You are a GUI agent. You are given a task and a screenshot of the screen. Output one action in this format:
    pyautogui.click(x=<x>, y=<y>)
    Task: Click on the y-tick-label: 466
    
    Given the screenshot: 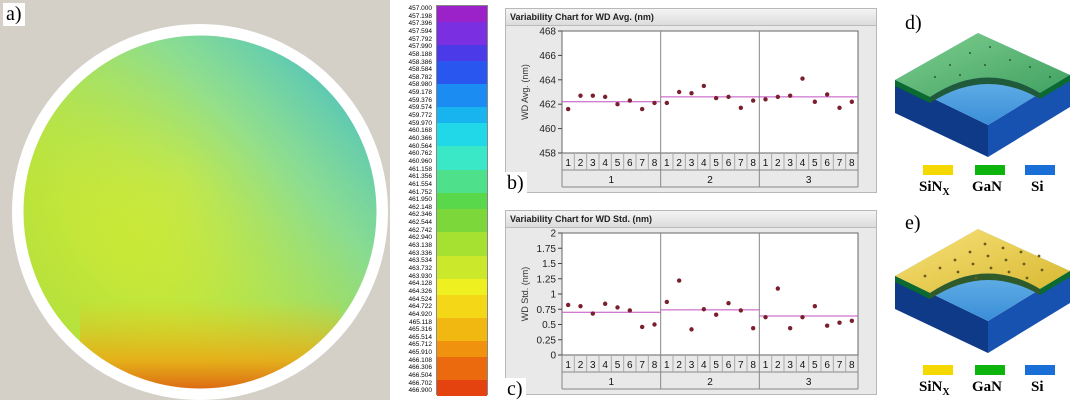 What is the action you would take?
    pyautogui.click(x=547, y=56)
    